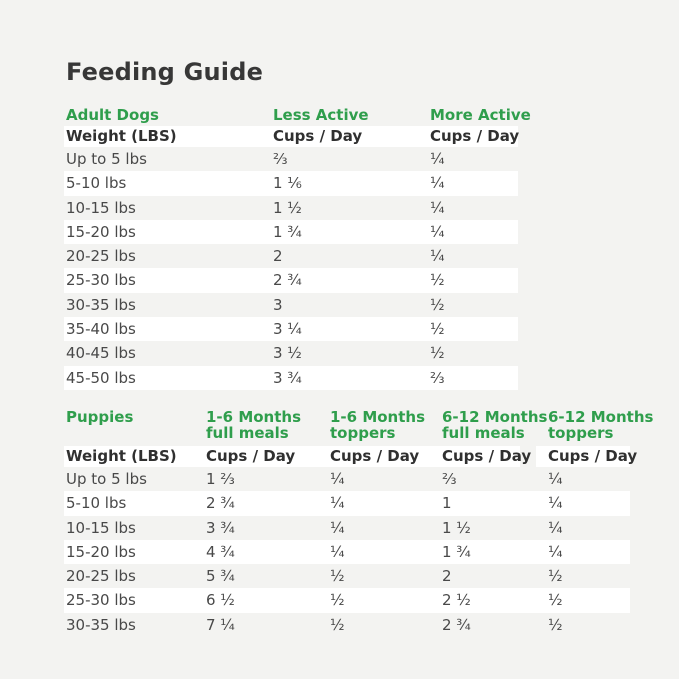 The image size is (679, 679). What do you see at coordinates (347, 625) in the screenshot?
I see `table-row: 30-35 lbs 7 ¼ ½ 2 ¾ ½` at bounding box center [347, 625].